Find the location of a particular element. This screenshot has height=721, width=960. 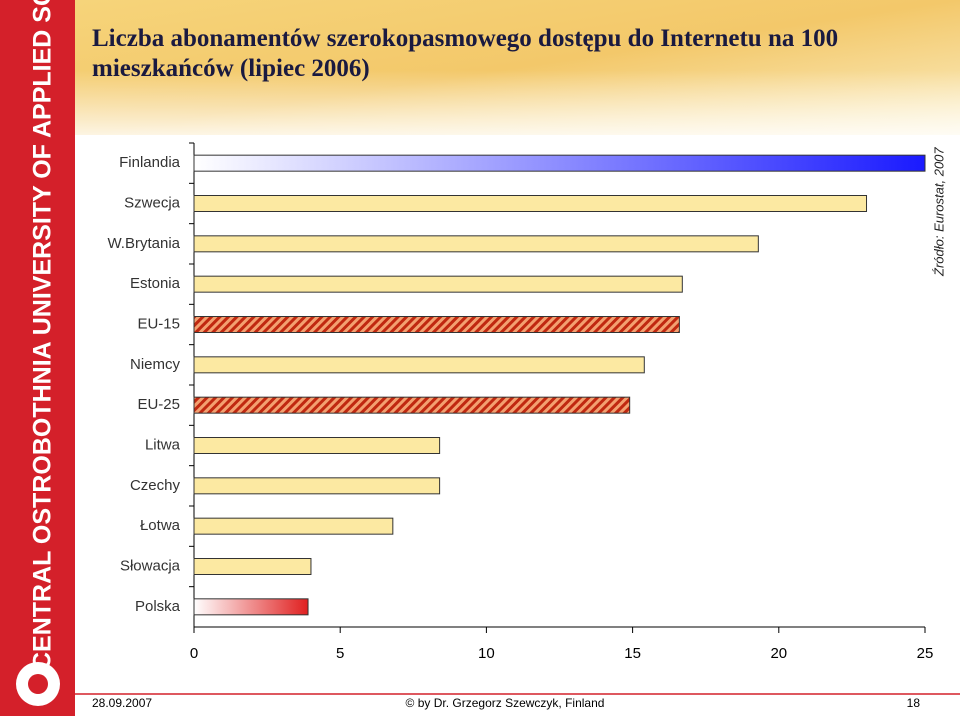

banner-fade is located at coordinates (517, 110).